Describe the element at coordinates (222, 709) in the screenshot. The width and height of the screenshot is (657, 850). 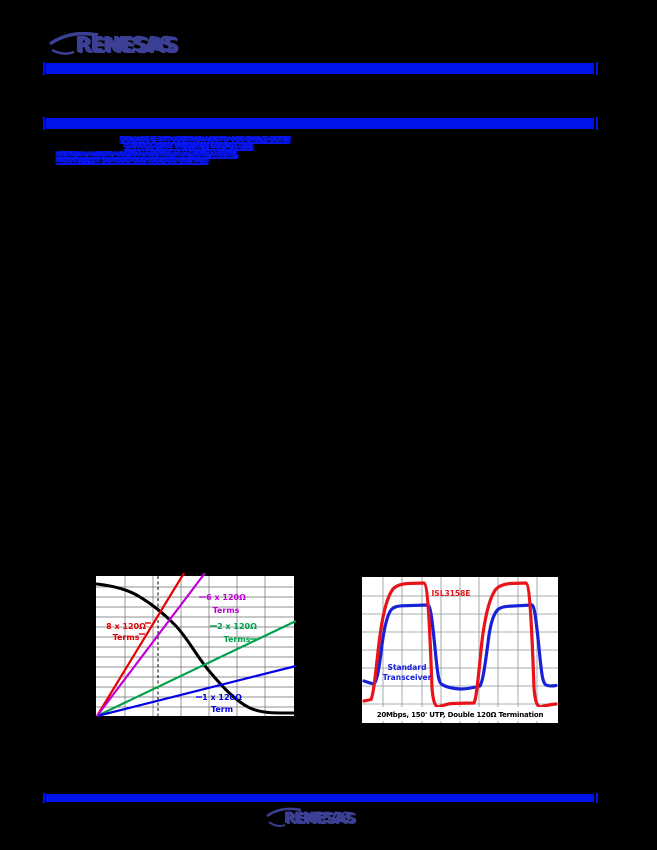
I see `series-label-1x120: Term` at that location.